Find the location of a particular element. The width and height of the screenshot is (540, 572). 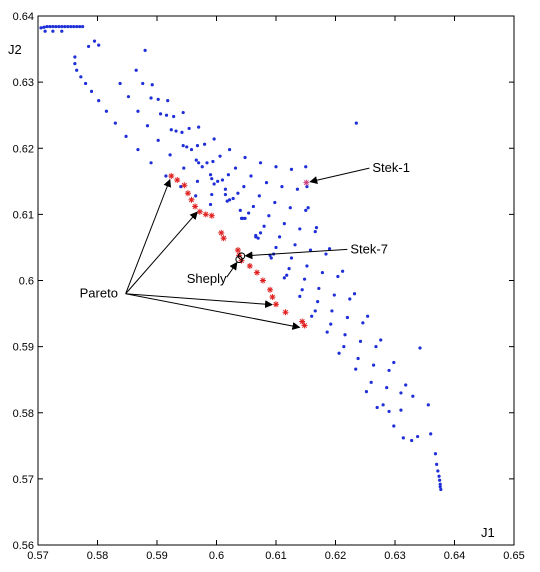

annotation-marker-star is located at coordinates (306, 182).